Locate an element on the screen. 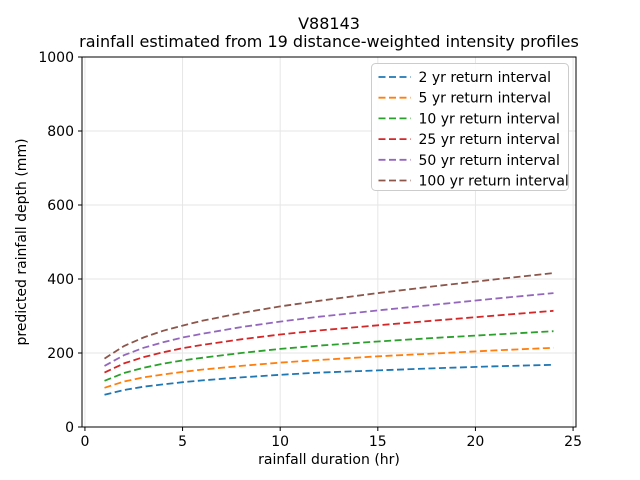 This screenshot has height=480, width=640. y-tick-label: 1000 is located at coordinates (56, 58).